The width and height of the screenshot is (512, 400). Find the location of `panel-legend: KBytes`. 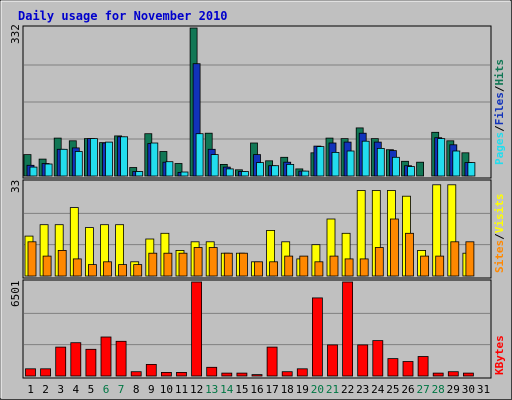

panel-legend: KBytes is located at coordinates (499, 355).